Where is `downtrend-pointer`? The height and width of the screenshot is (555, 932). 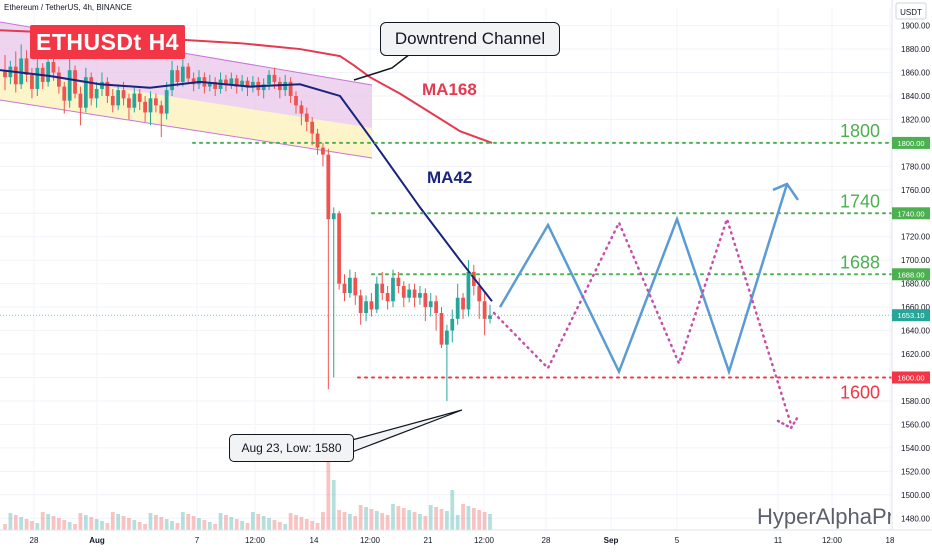
downtrend-pointer is located at coordinates (382, 67).